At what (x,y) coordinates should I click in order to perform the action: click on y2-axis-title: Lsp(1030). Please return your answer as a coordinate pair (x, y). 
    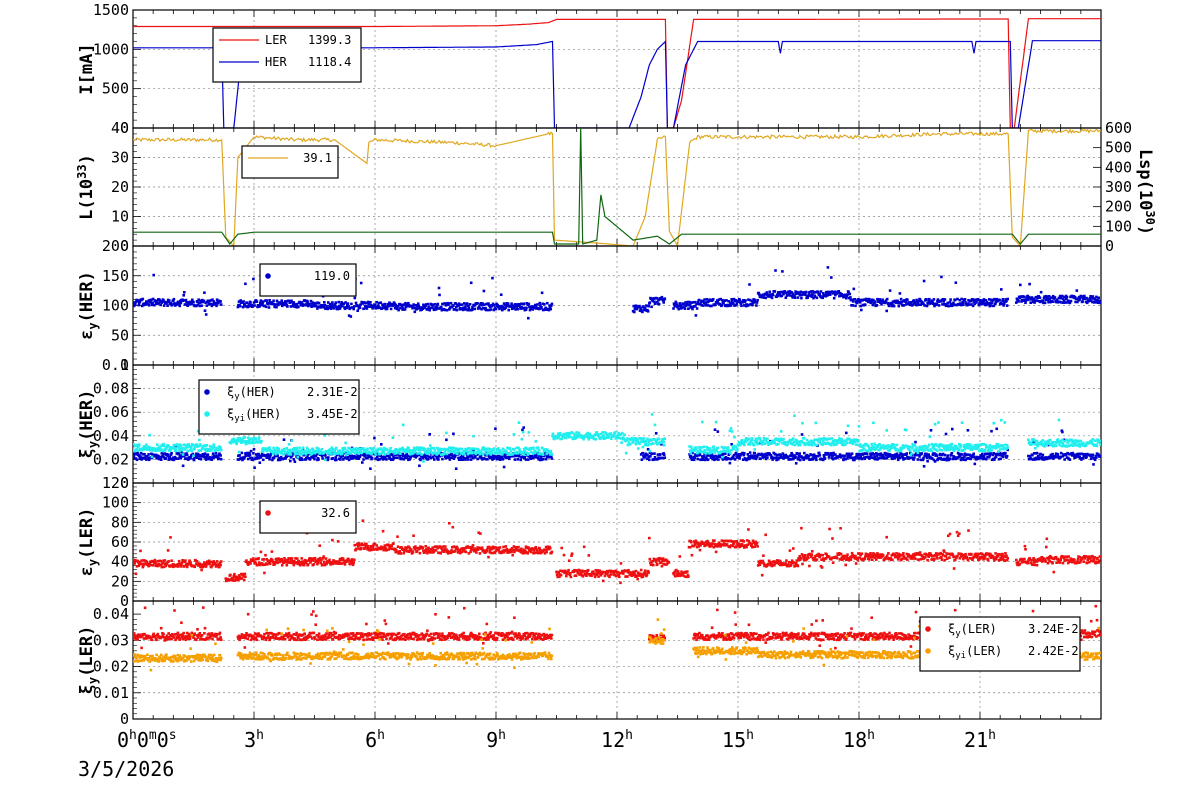
    Looking at the image, I should click on (1146, 192).